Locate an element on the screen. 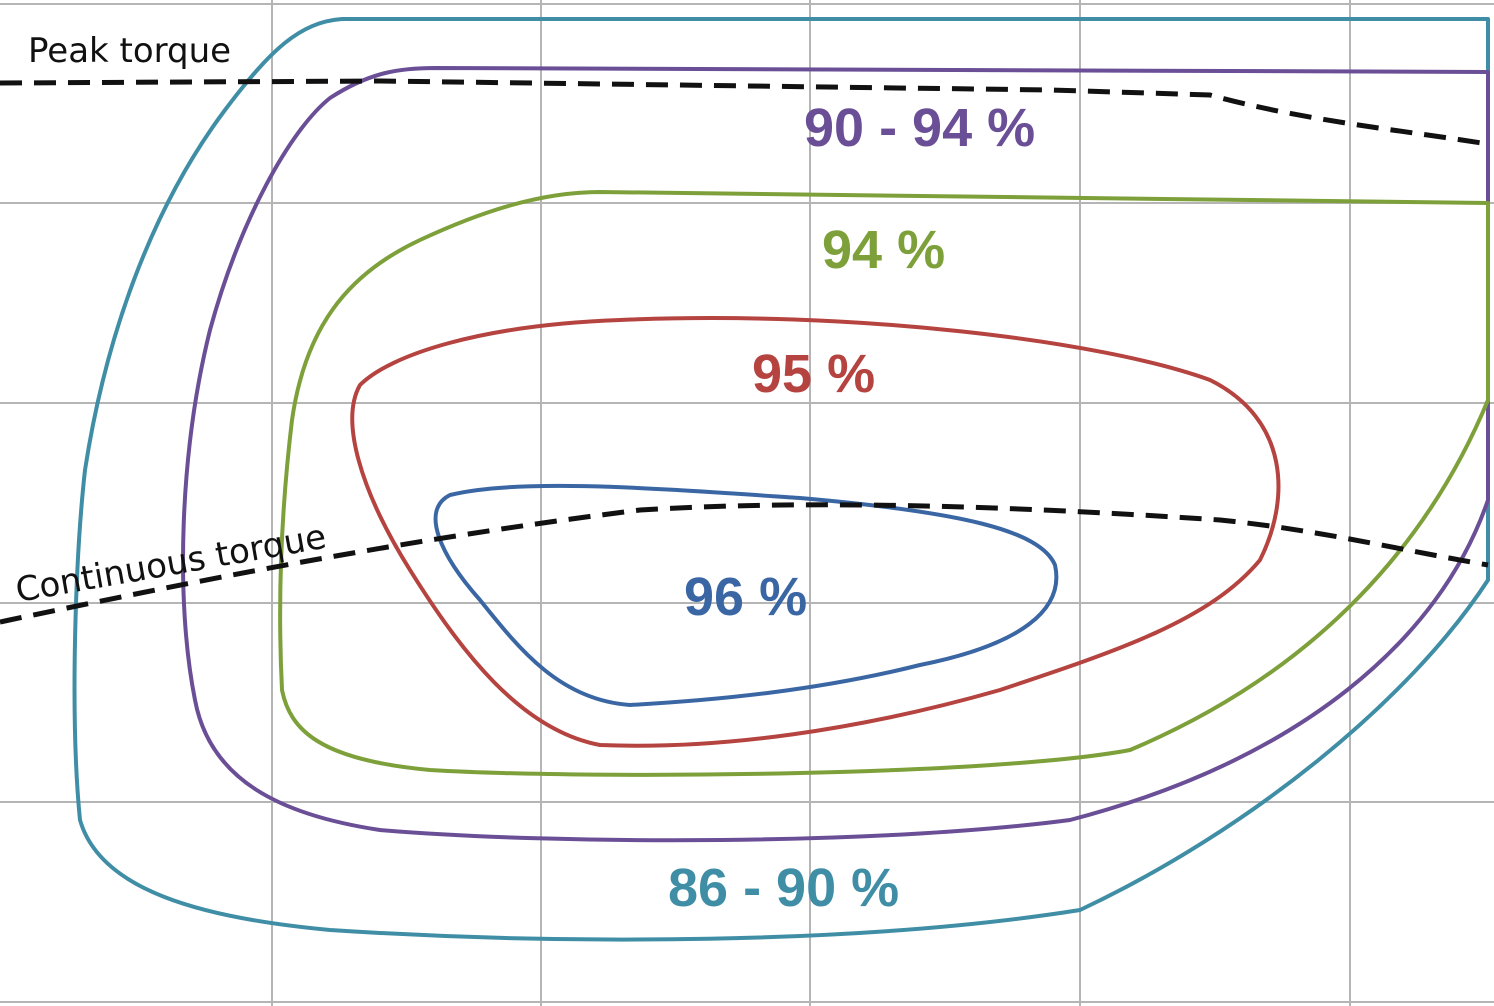 The width and height of the screenshot is (1494, 1006). label-96: 96 % is located at coordinates (745, 597).